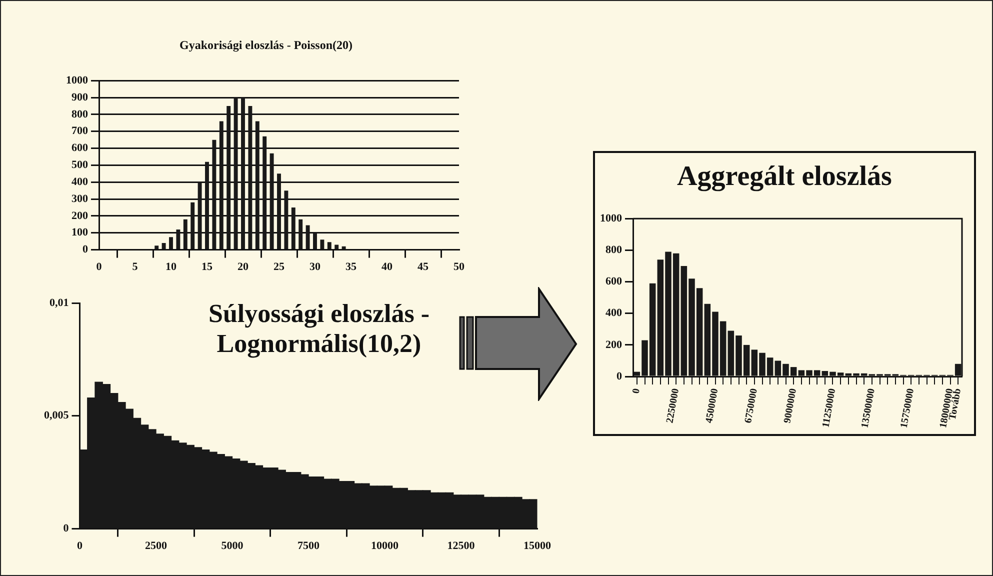 This screenshot has width=993, height=576. What do you see at coordinates (461, 546) in the screenshot?
I see `x-tick-label: 12500` at bounding box center [461, 546].